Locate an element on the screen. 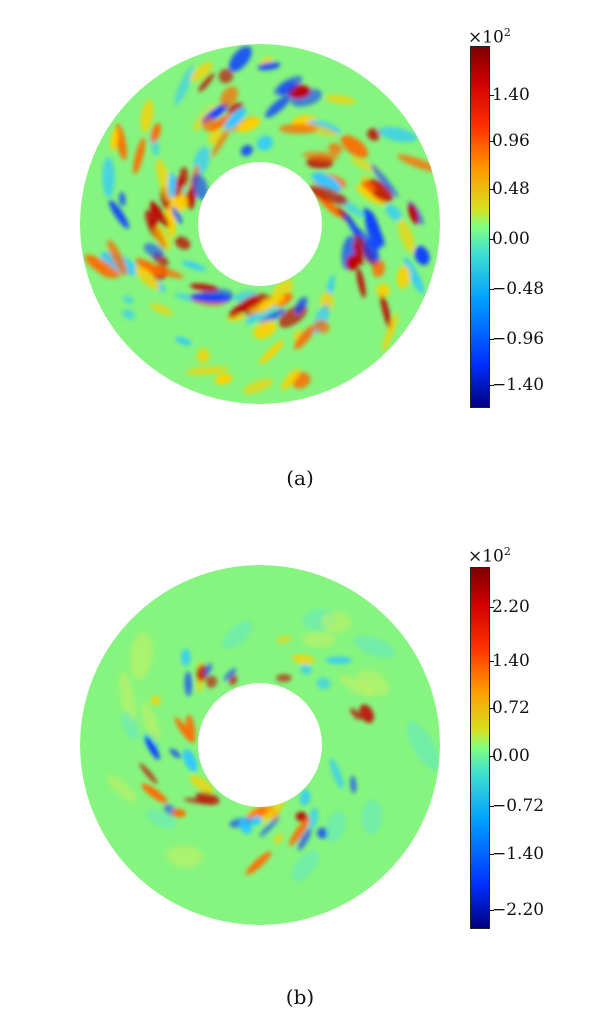  inner-hole is located at coordinates (260, 745).